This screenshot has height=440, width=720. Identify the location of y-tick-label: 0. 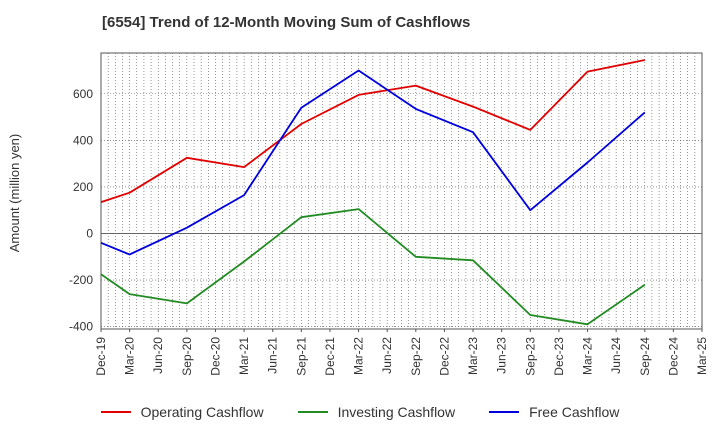
(89, 234).